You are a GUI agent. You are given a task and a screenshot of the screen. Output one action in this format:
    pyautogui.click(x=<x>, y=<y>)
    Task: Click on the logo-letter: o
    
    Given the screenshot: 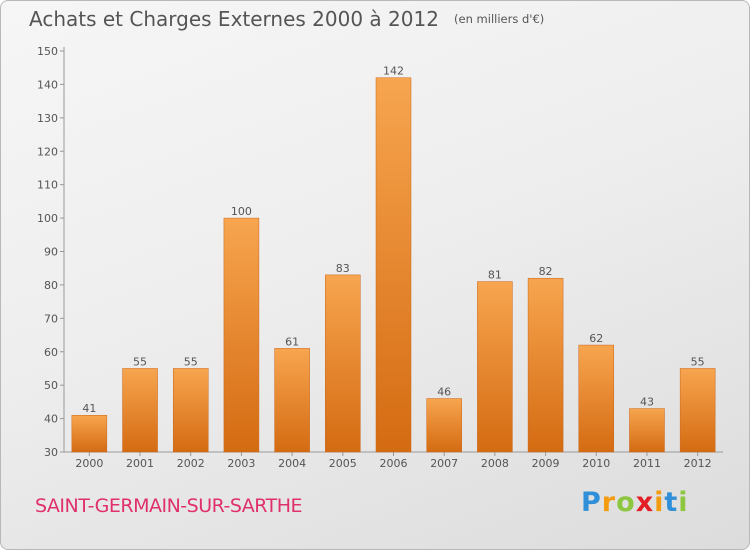 What is the action you would take?
    pyautogui.click(x=626, y=502)
    